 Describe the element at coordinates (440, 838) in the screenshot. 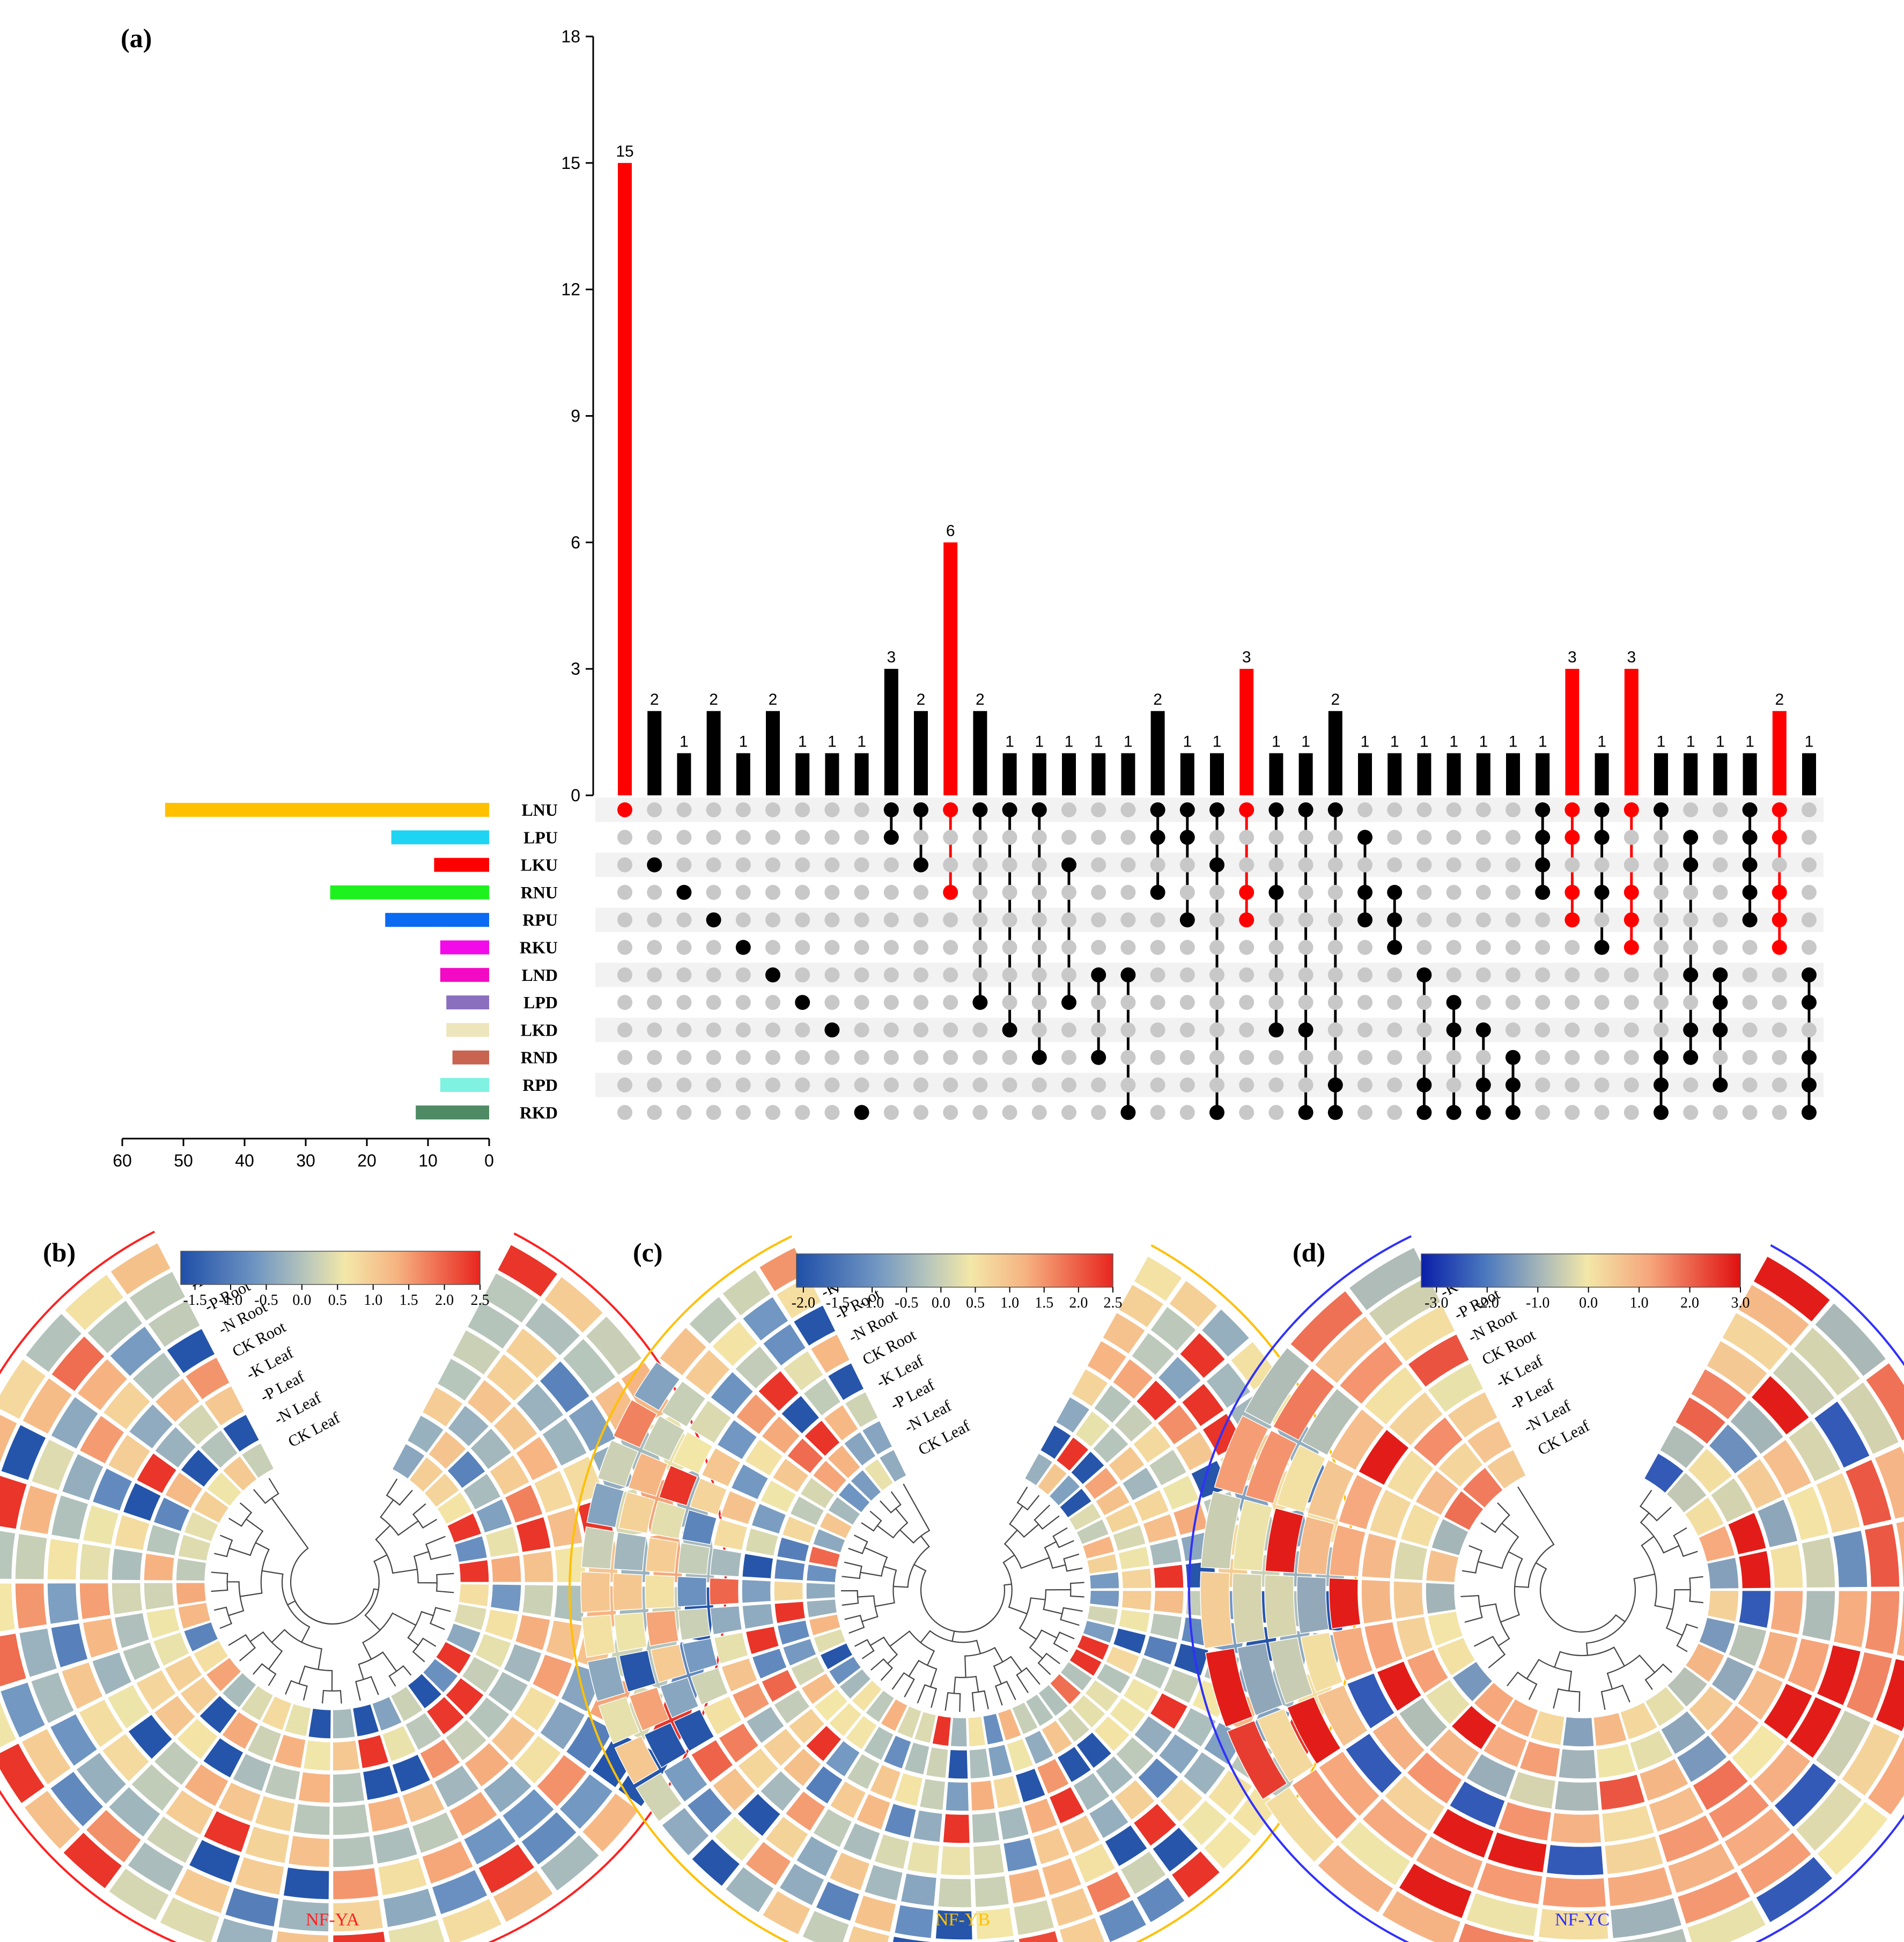

I see `set-size-bar-lpu` at that location.